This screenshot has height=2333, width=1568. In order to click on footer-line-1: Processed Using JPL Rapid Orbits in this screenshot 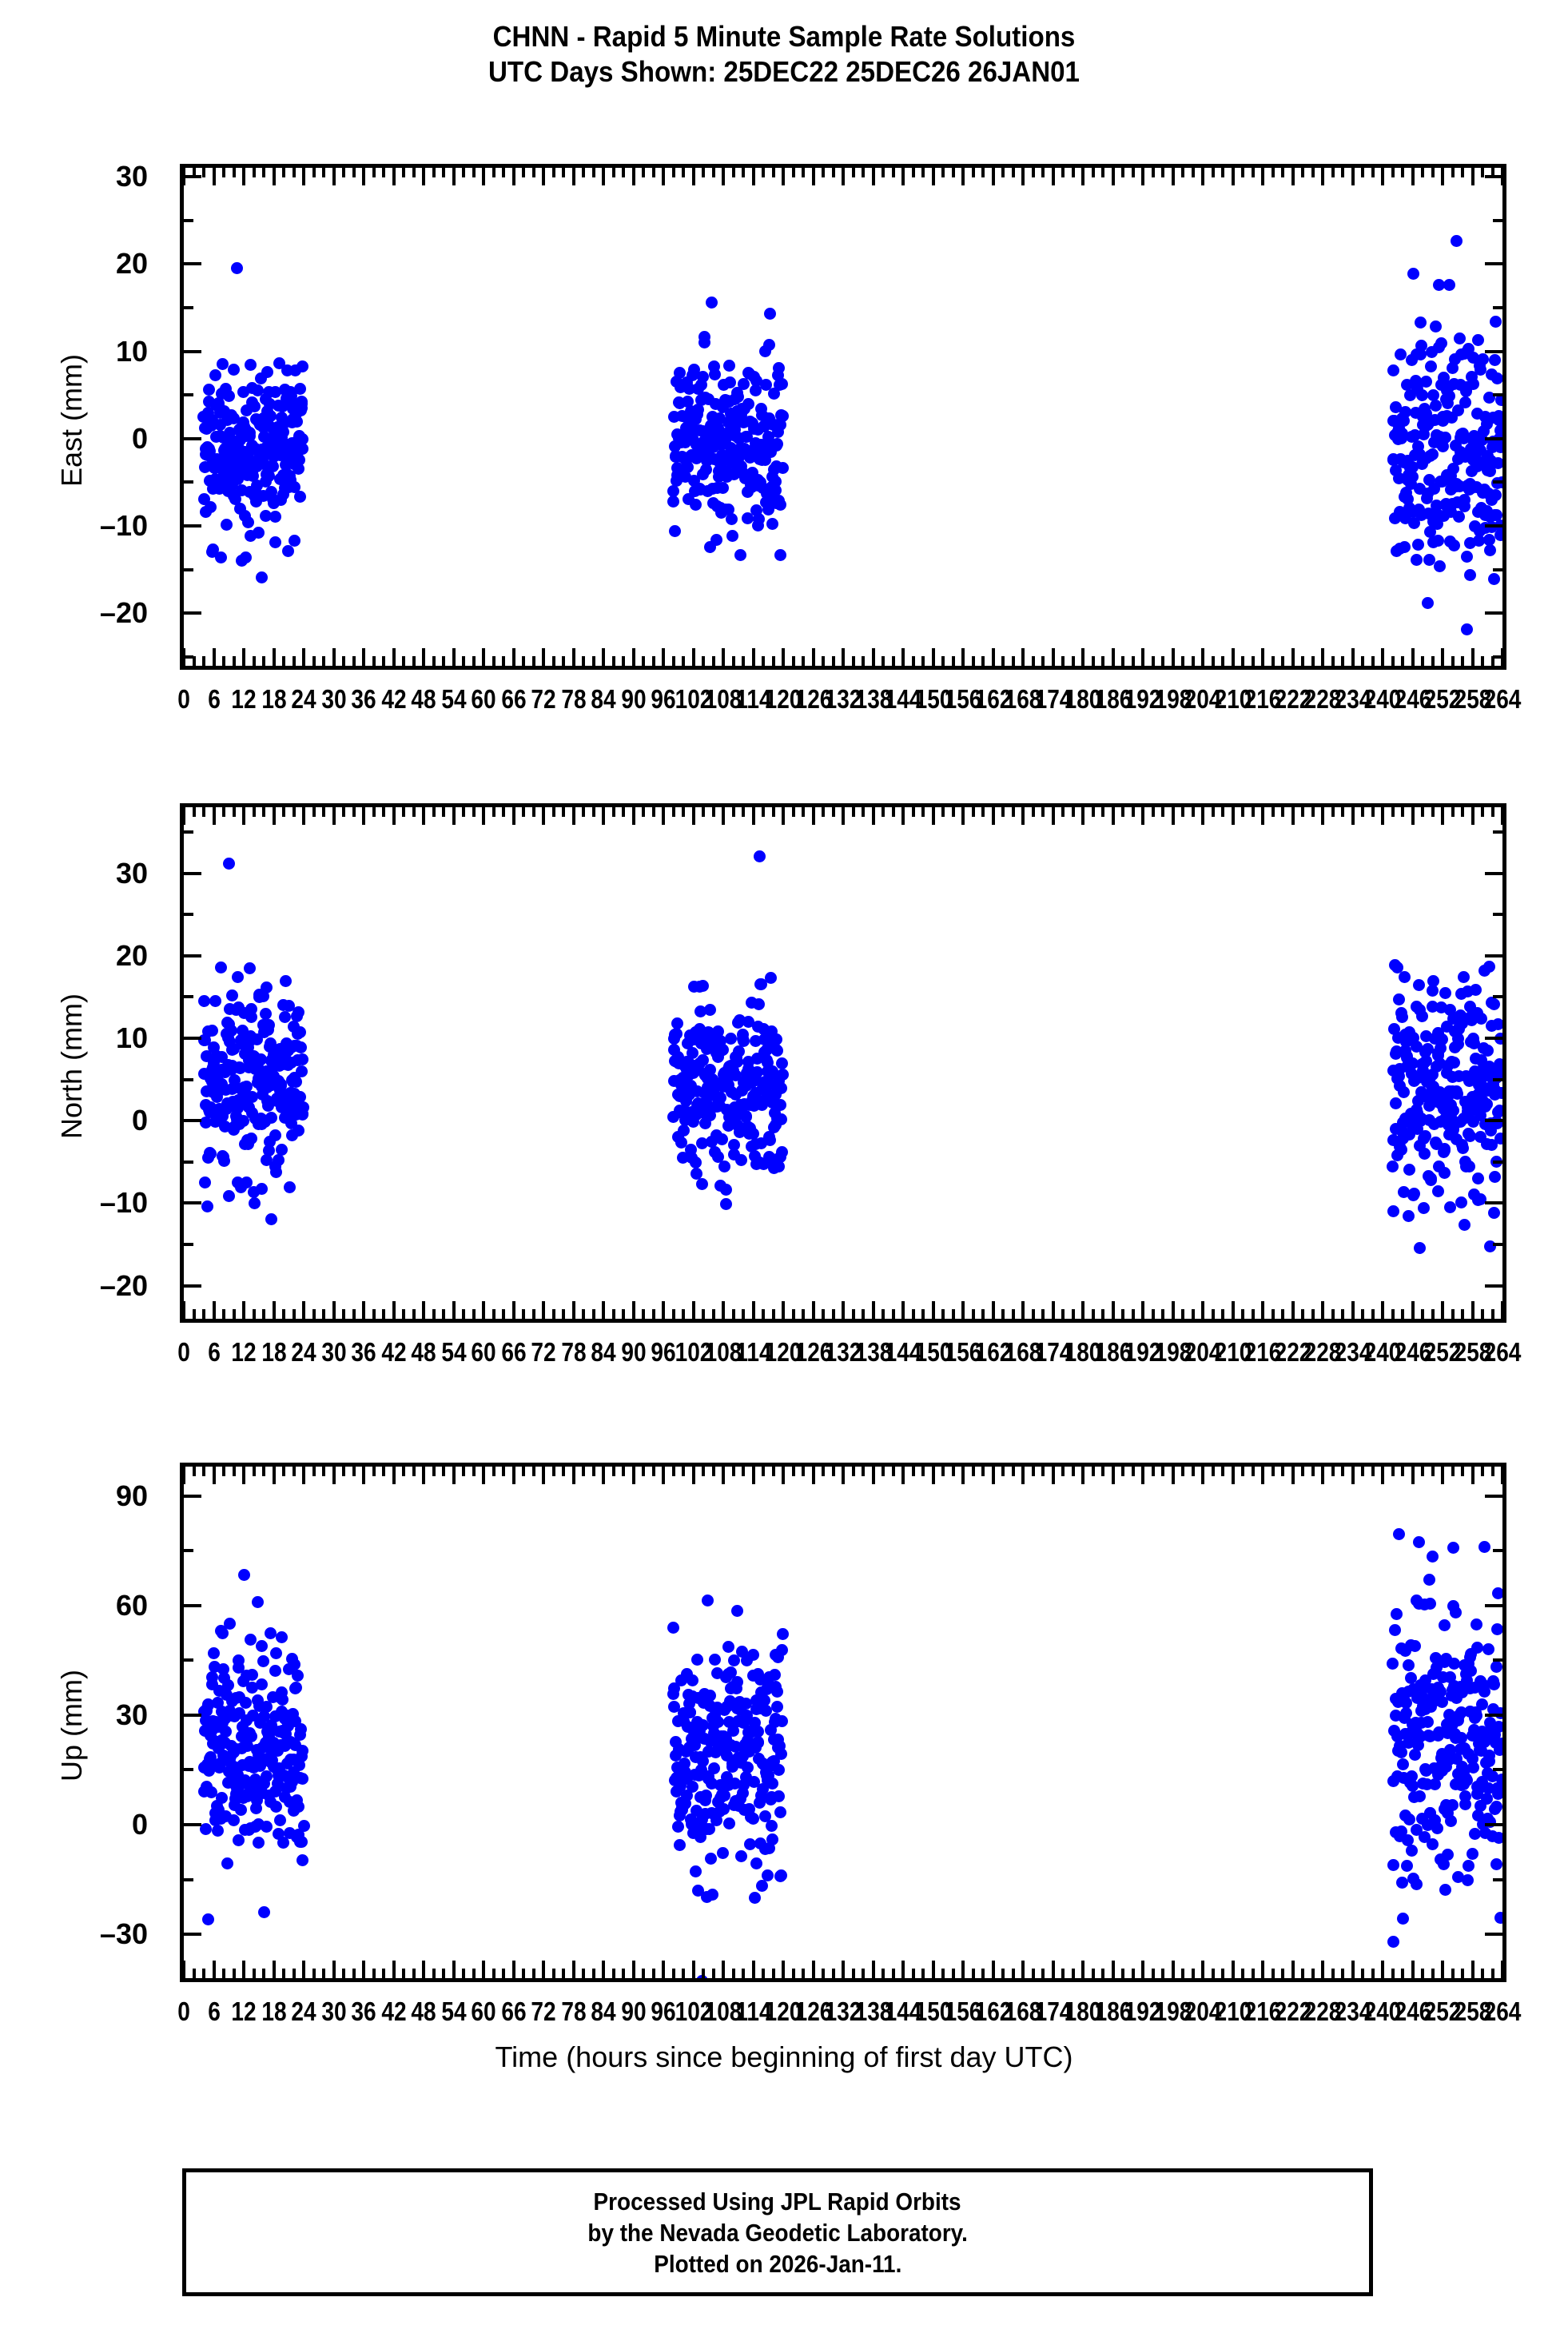, I will do `click(777, 2201)`.